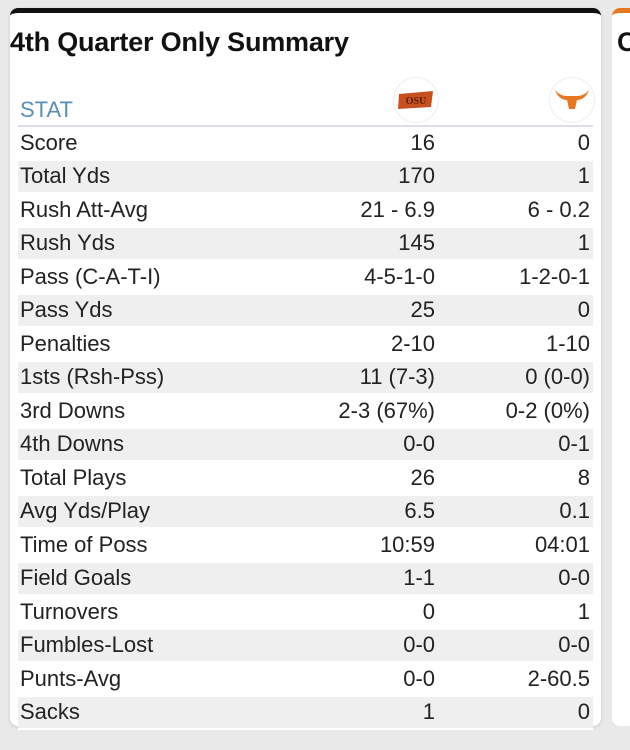 This screenshot has height=750, width=630. What do you see at coordinates (305, 479) in the screenshot?
I see `table-row: Total Plays 26 8` at bounding box center [305, 479].